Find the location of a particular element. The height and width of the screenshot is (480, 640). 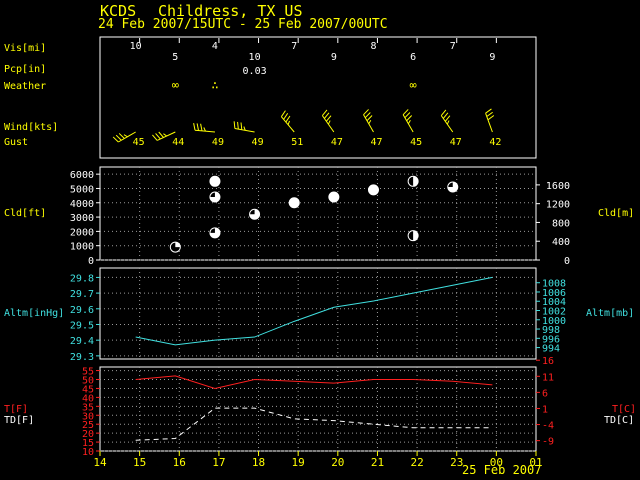

temperature-series is located at coordinates (314, 408).